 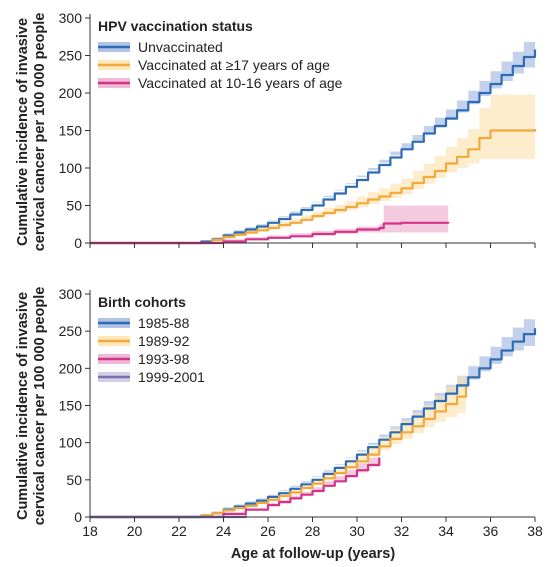 I want to click on y-axis-label-bottom-line2: cervical cancer per 100 000 people, so click(x=40, y=406).